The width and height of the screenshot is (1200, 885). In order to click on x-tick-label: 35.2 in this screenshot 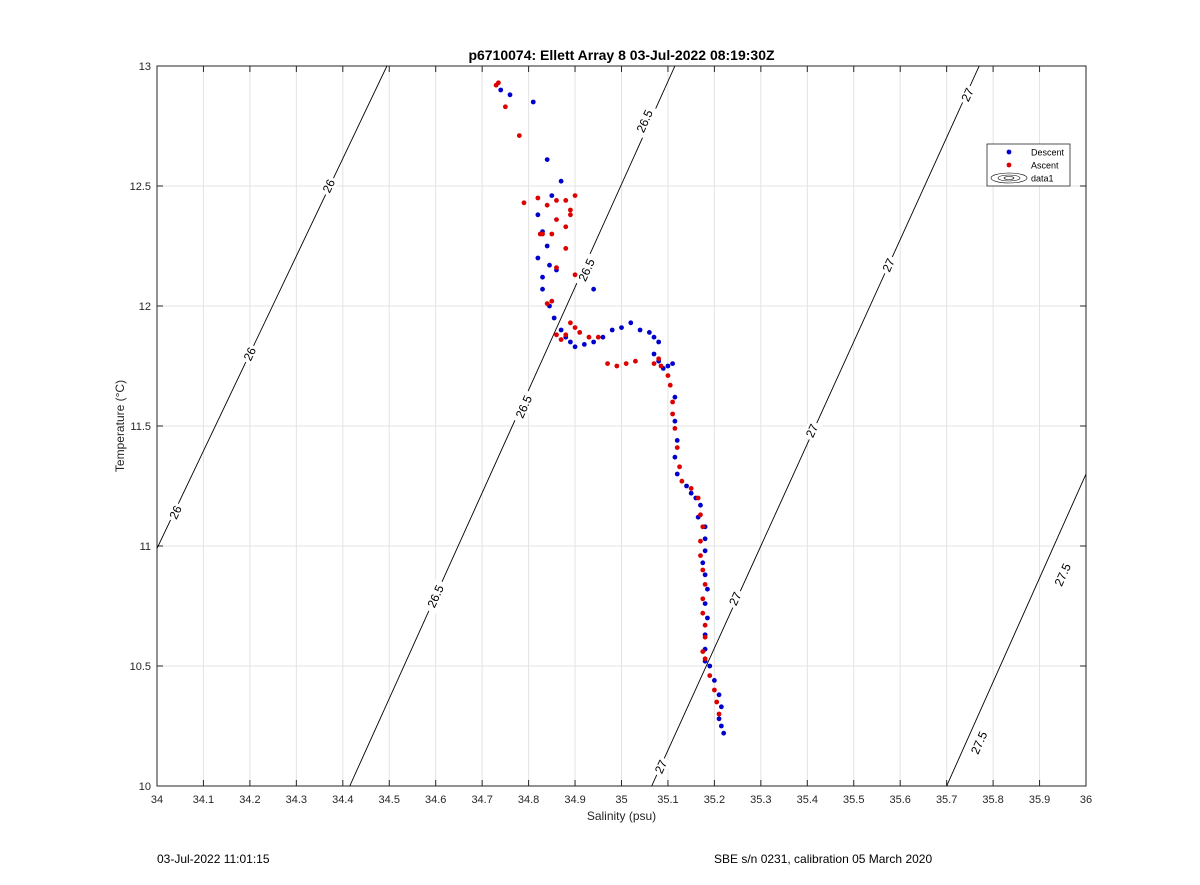, I will do `click(714, 800)`.